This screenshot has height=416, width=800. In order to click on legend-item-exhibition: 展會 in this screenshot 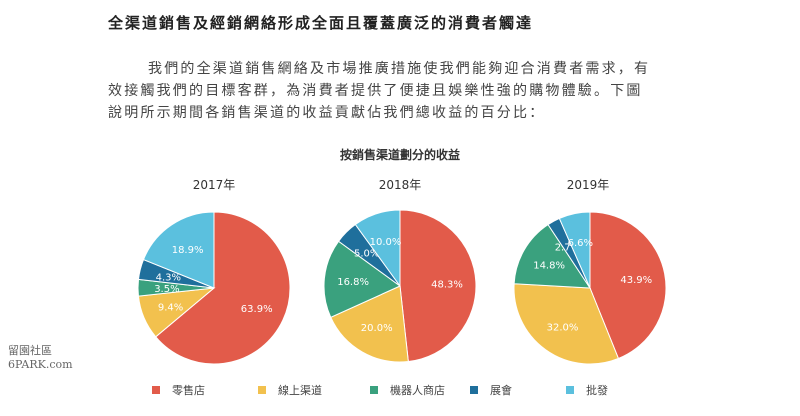, I will do `click(491, 390)`.